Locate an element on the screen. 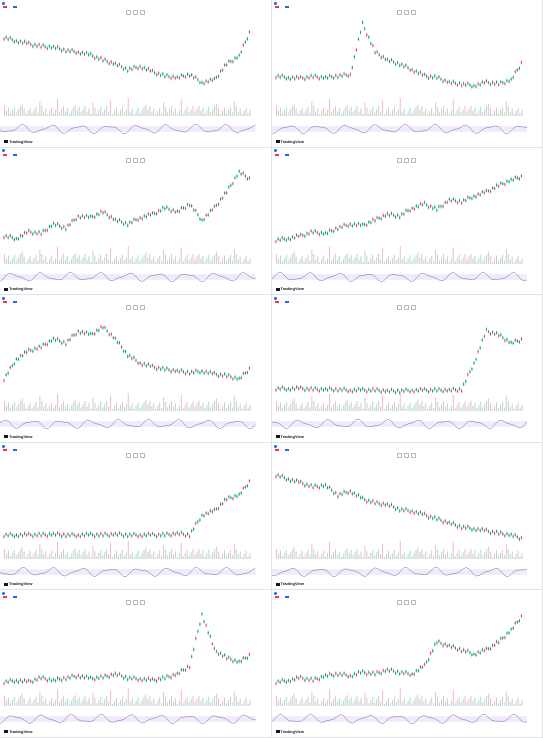 Image resolution: width=543 pixels, height=738 pixels. chart-panel-8: TradingView is located at coordinates (407, 516).